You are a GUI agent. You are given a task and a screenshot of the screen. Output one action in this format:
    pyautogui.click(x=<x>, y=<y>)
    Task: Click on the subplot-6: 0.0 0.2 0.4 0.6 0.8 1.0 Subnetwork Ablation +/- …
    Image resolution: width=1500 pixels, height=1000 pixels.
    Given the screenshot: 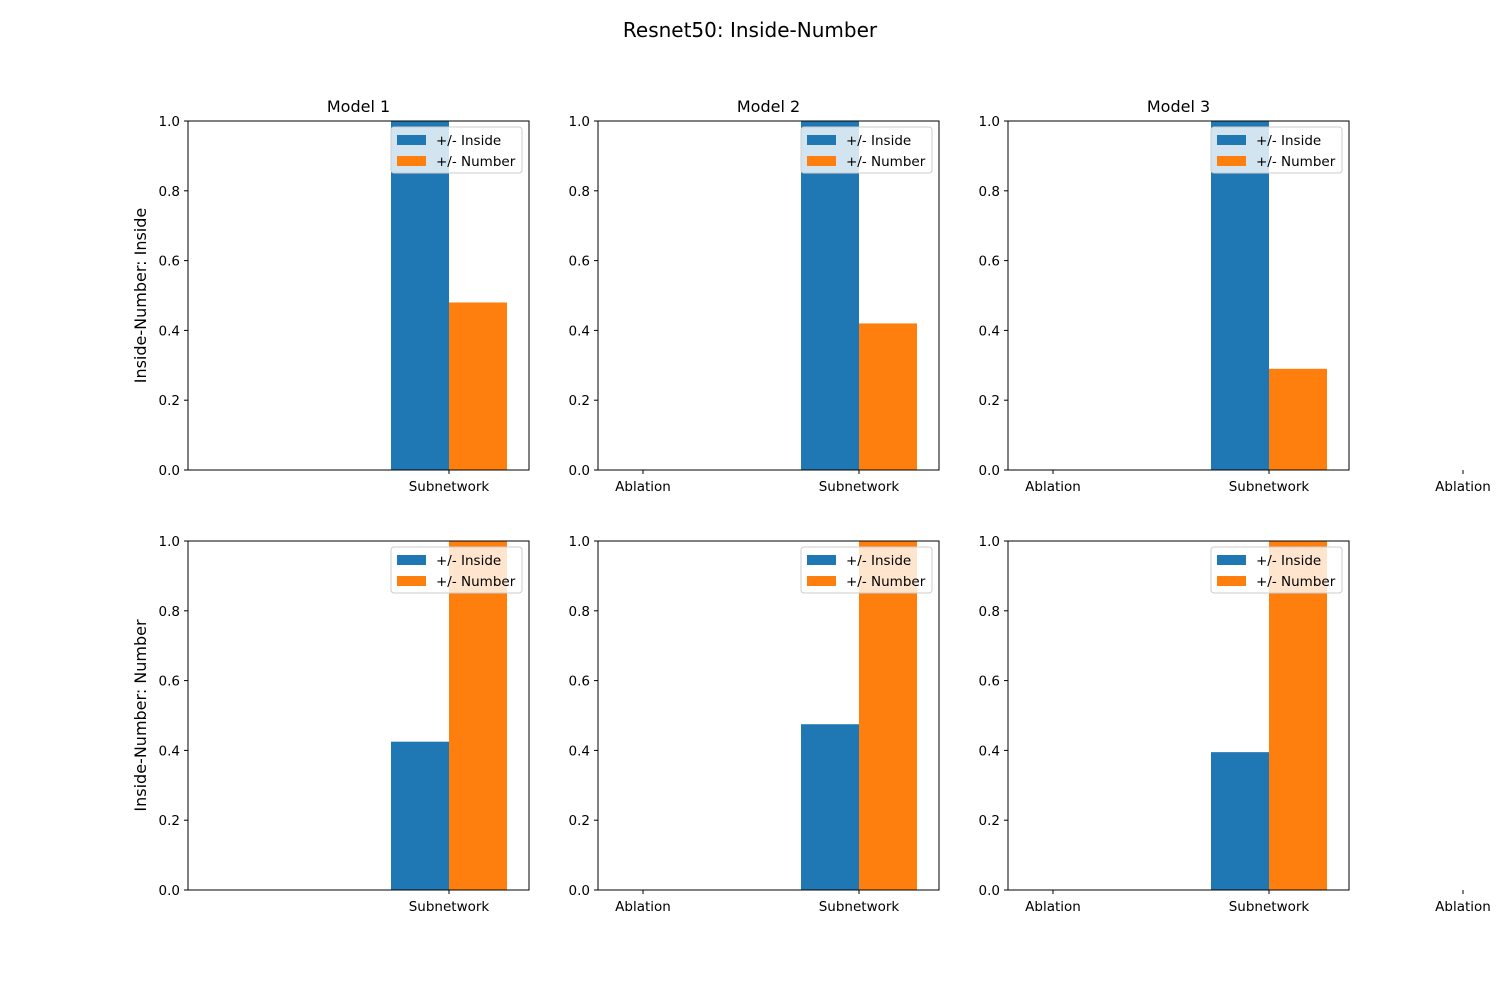 What is the action you would take?
    pyautogui.click(x=1235, y=724)
    